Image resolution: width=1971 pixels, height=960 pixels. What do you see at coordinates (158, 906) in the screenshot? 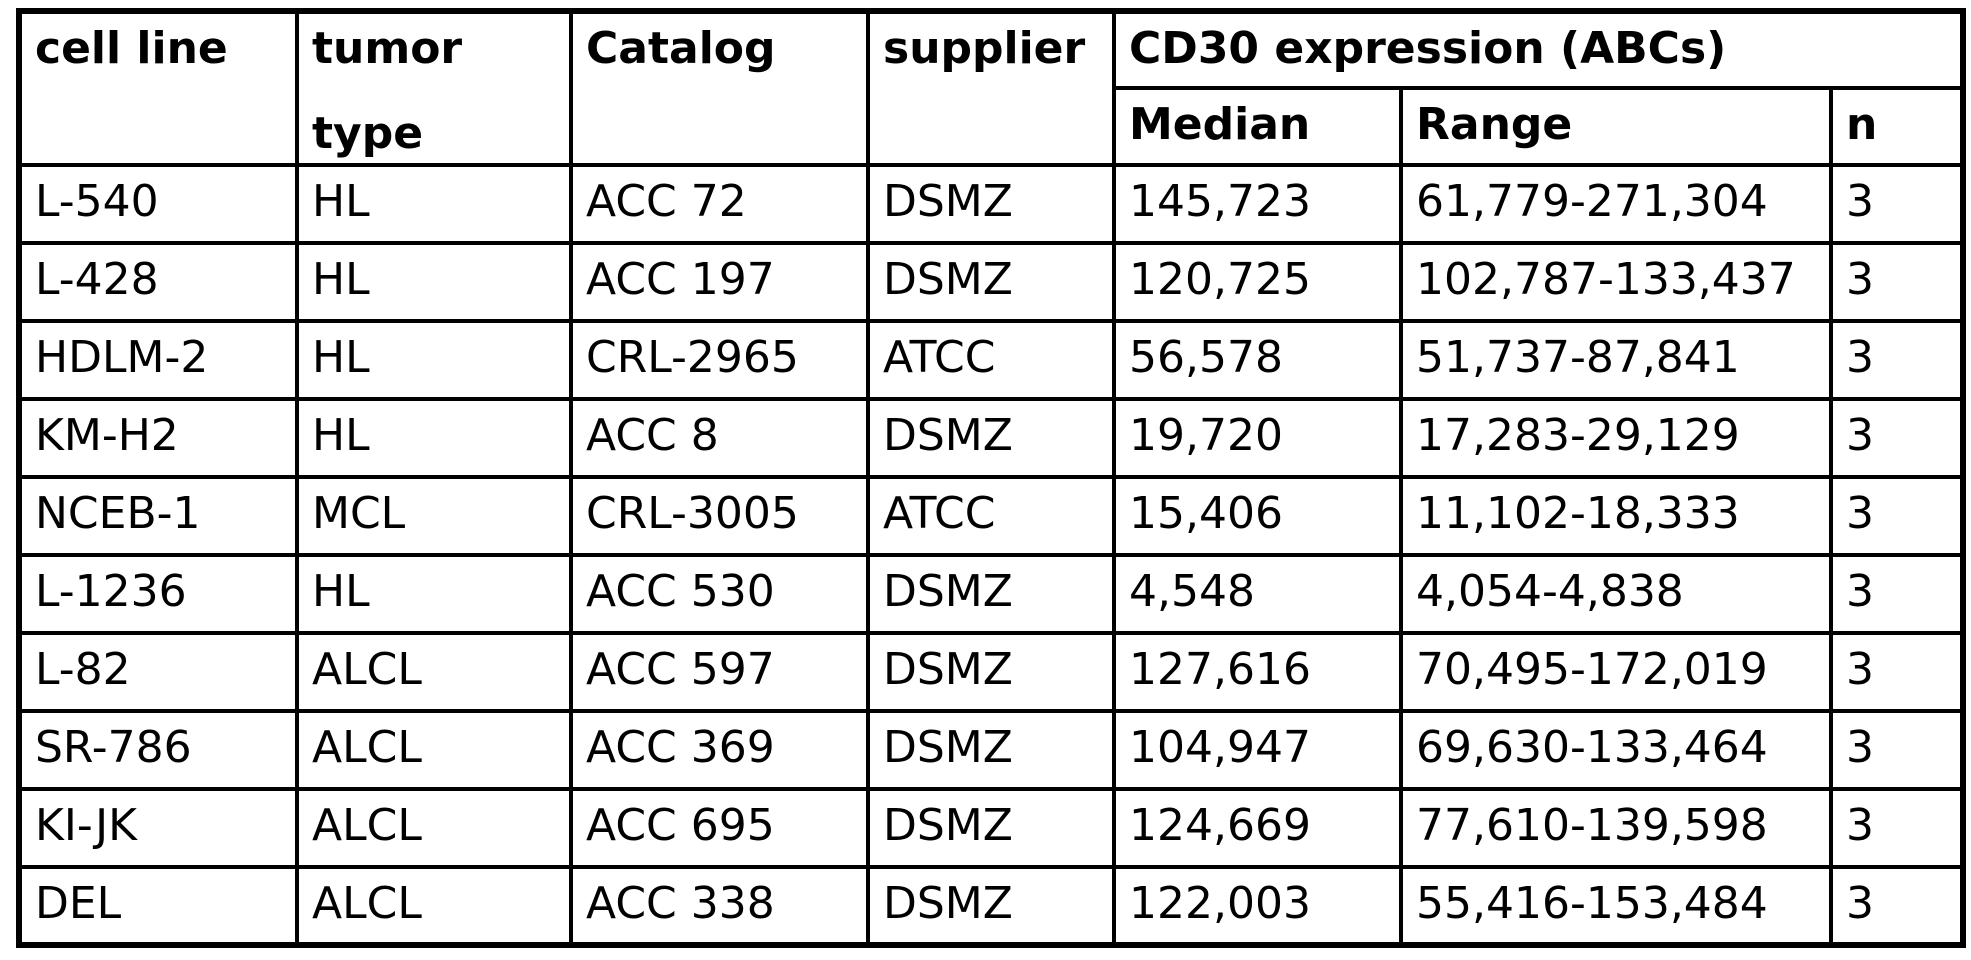
I see `cell-line-value: DEL` at bounding box center [158, 906].